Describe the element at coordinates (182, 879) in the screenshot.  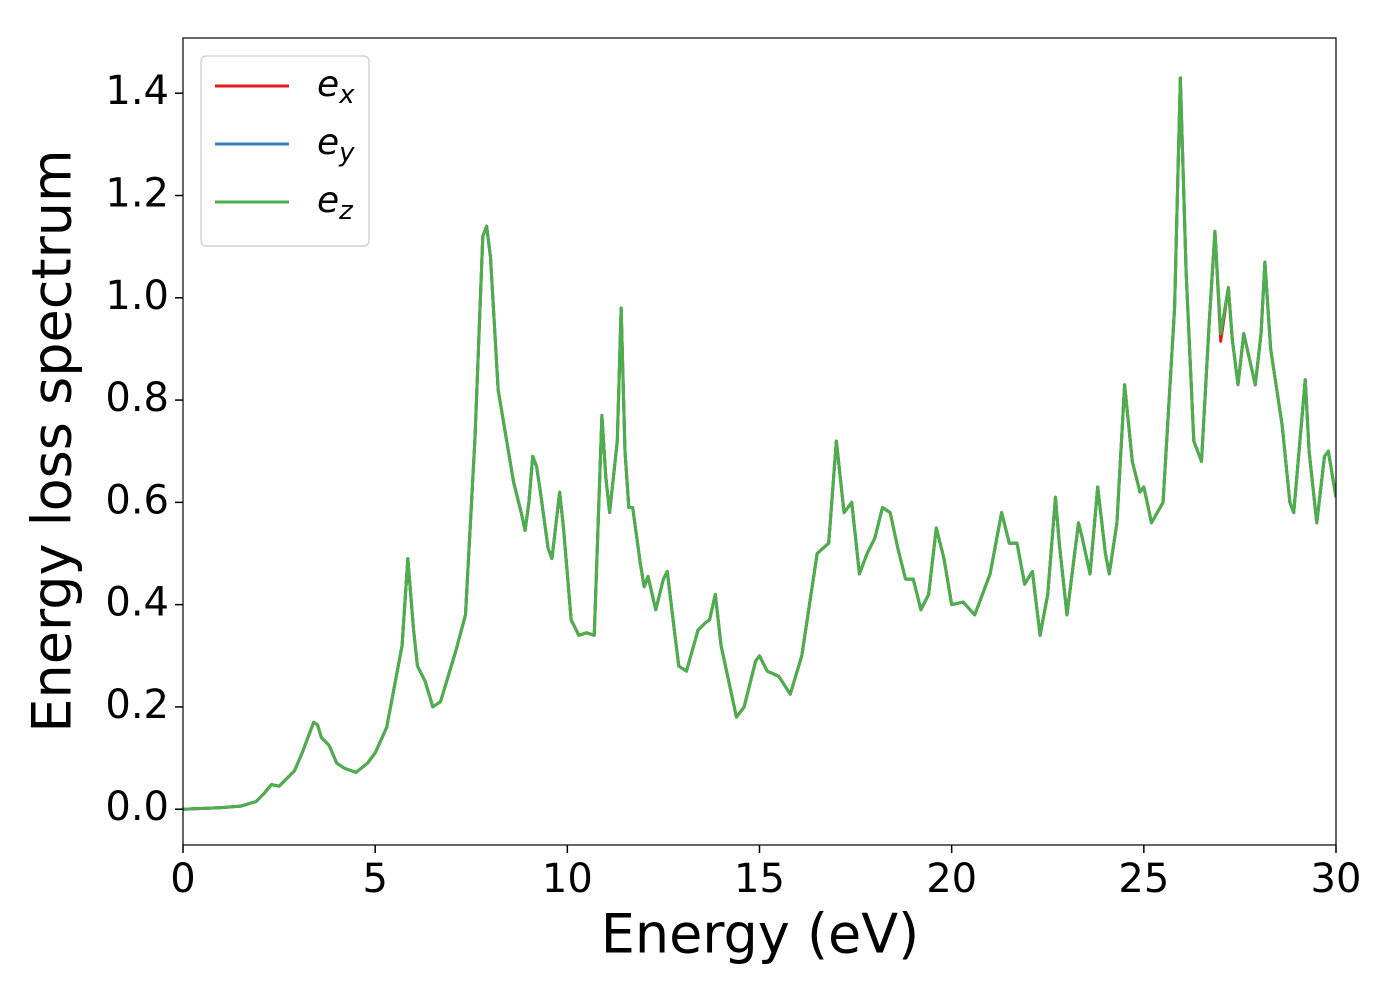
I see `x-tick-label: 0` at that location.